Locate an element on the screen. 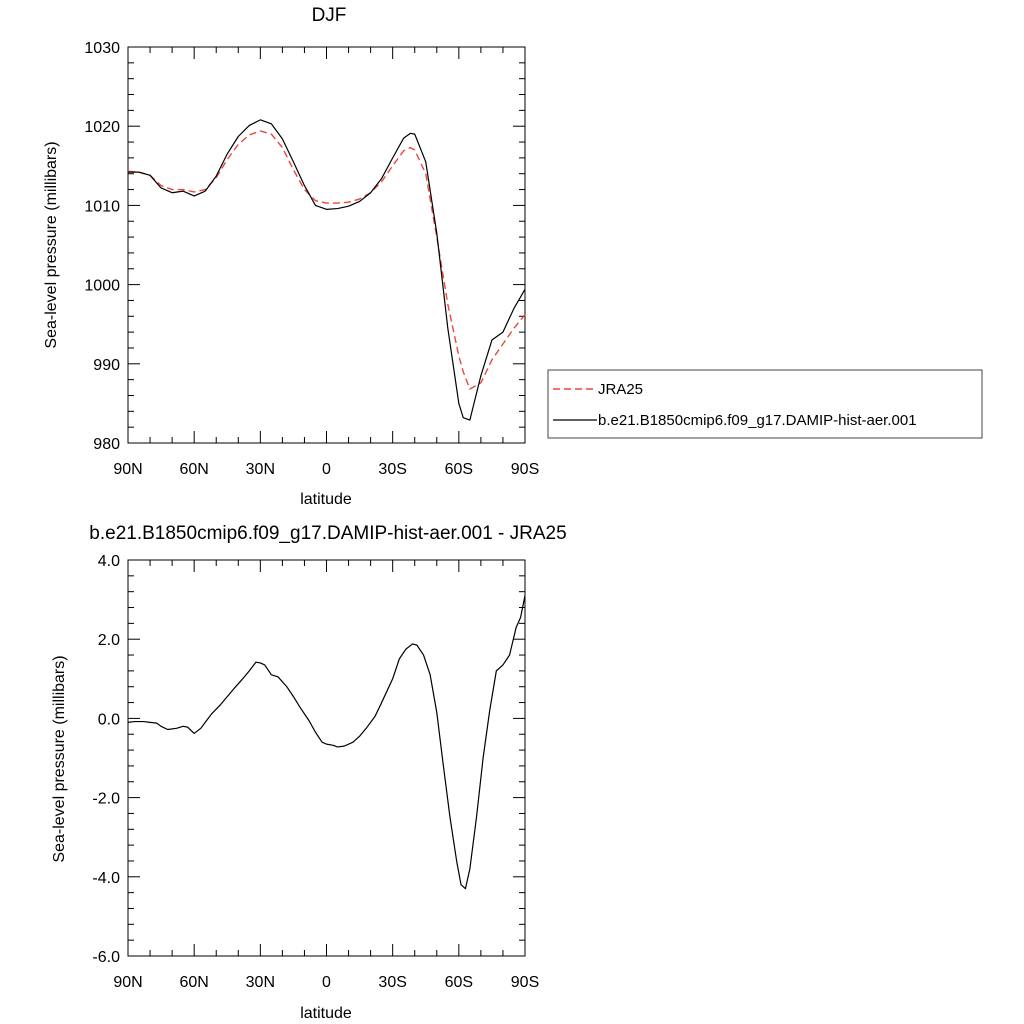 This screenshot has width=1024, height=1024. bottom-x-tick-label: 60S is located at coordinates (459, 982).